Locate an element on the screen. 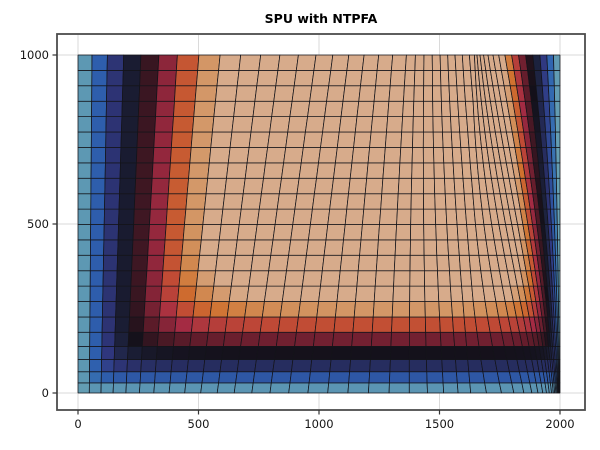 This screenshot has width=600, height=450. y-tick-label: 500 is located at coordinates (38, 224).